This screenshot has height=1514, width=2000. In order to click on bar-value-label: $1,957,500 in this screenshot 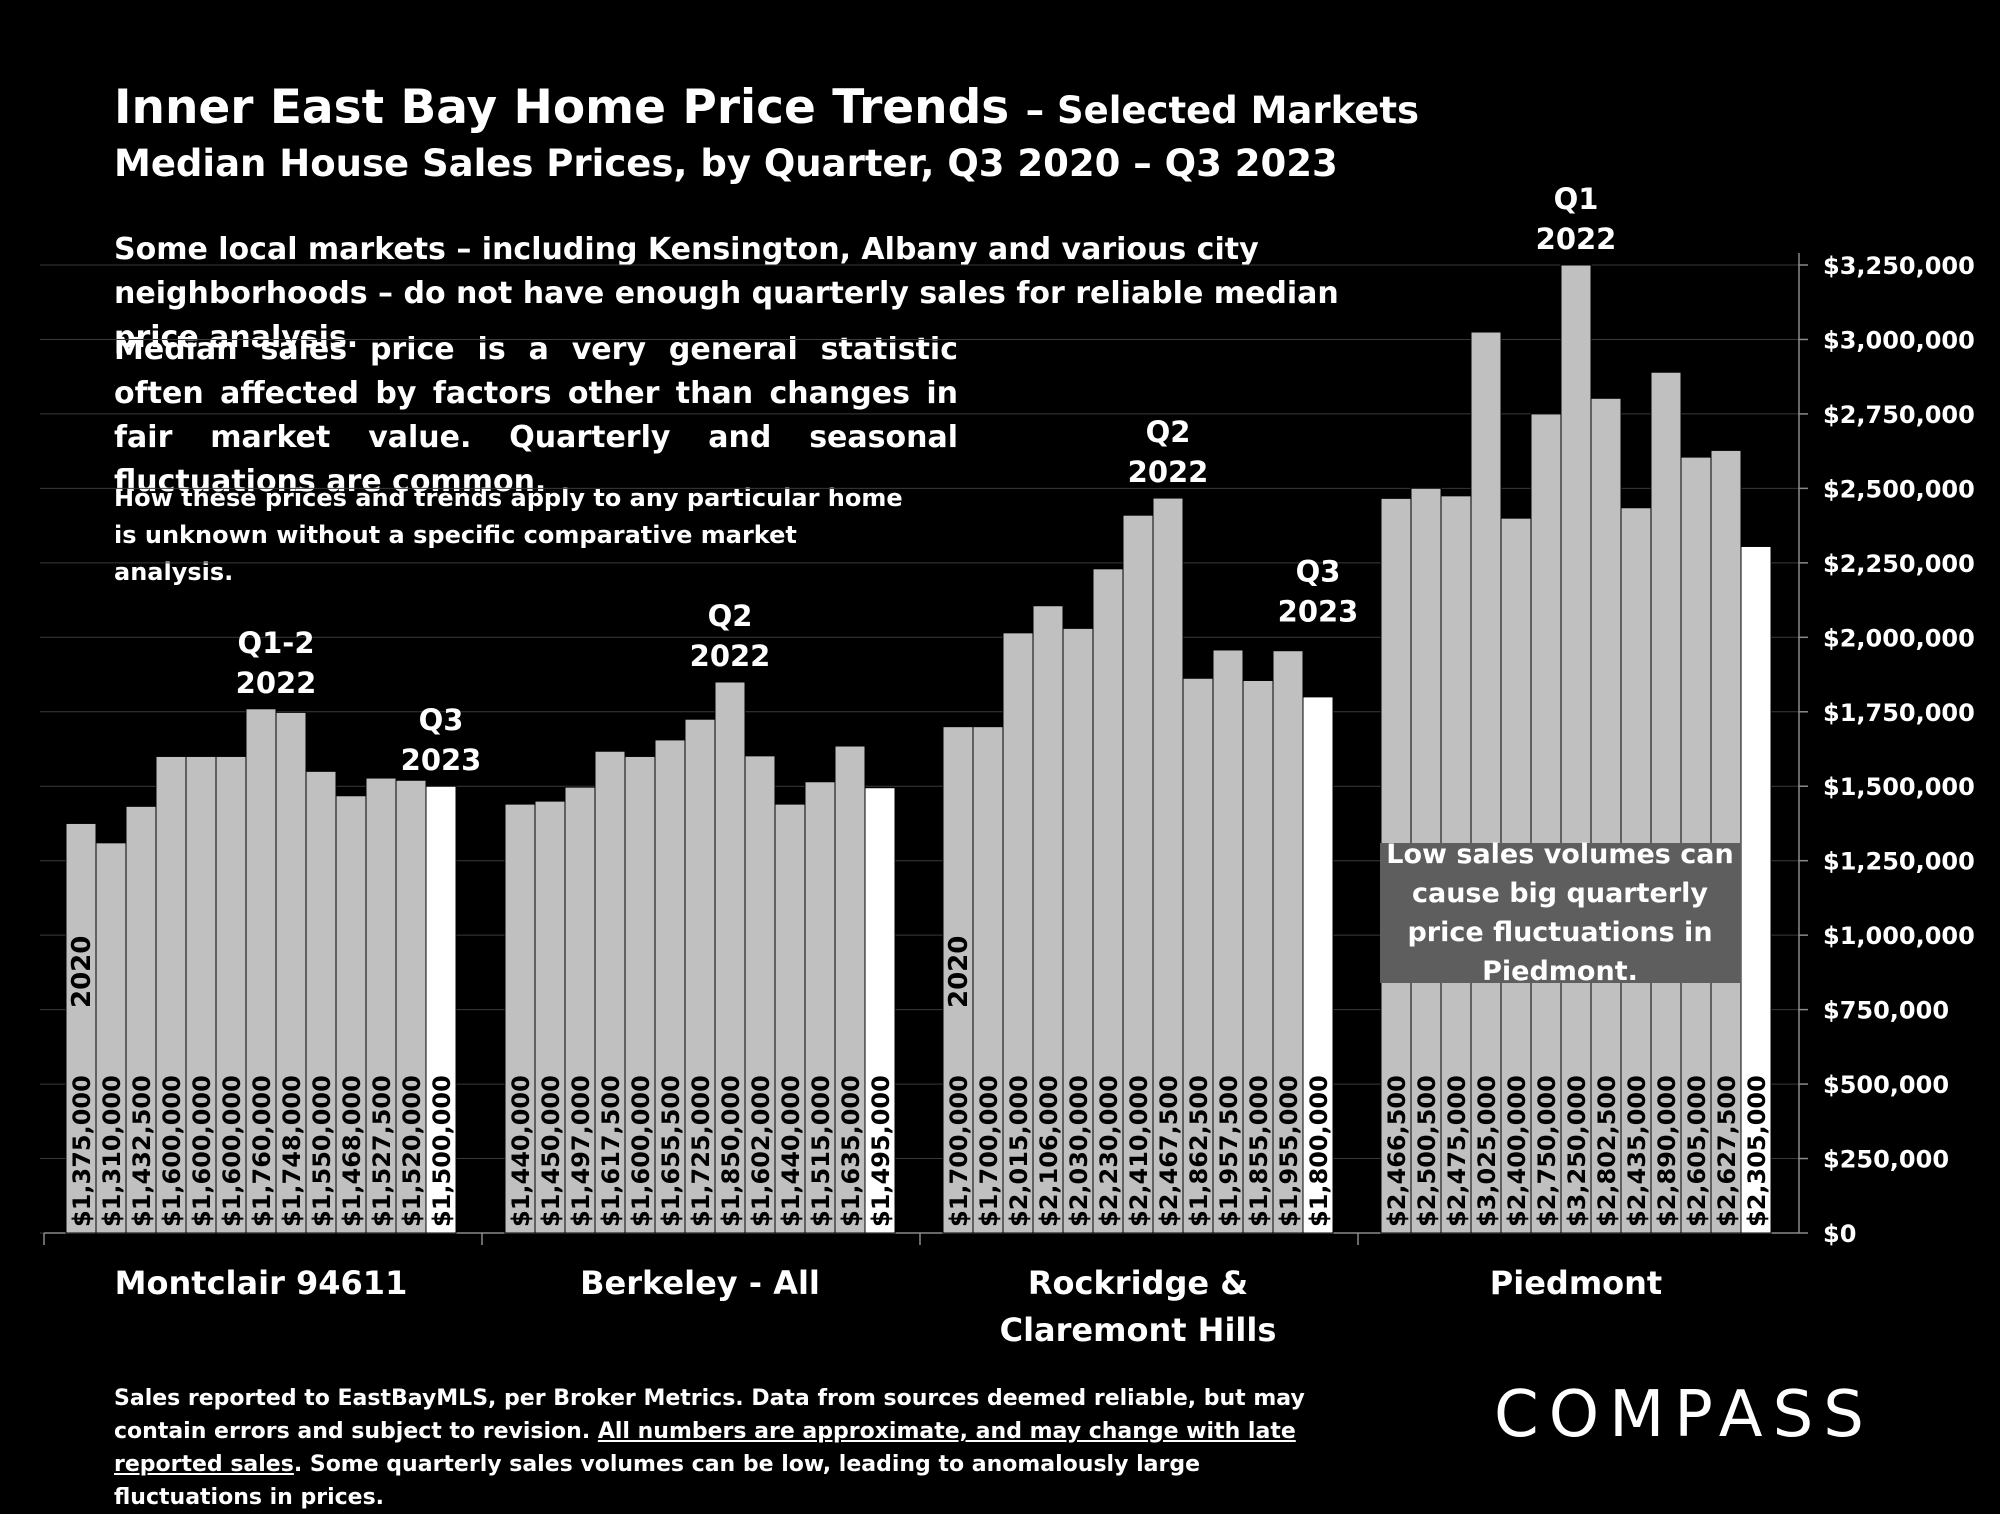, I will do `click(1229, 1151)`.